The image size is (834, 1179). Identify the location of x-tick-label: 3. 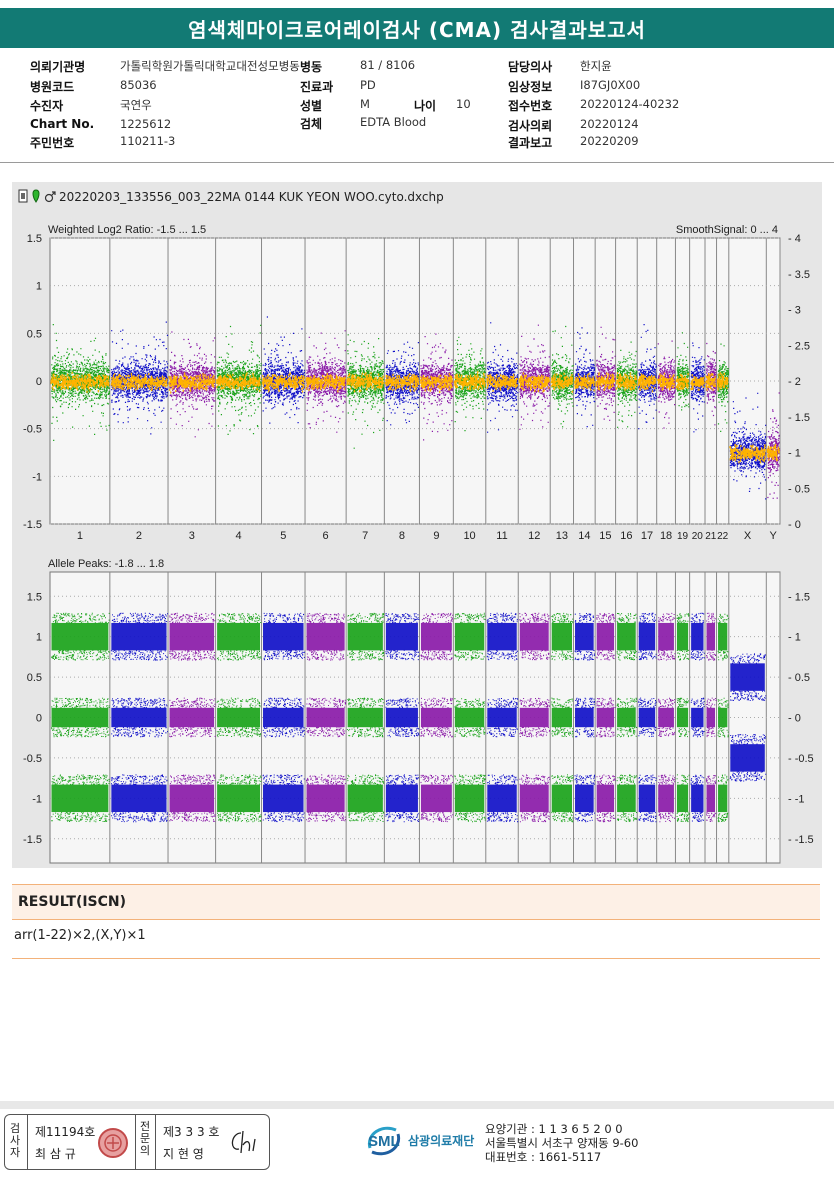
(192, 536).